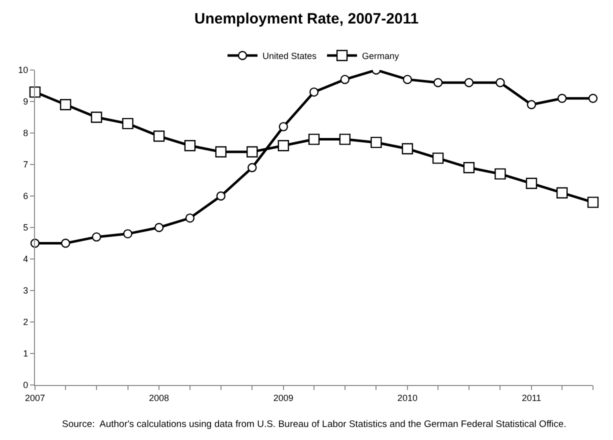 The height and width of the screenshot is (440, 613). What do you see at coordinates (25, 385) in the screenshot?
I see `y-tick-label: 0` at bounding box center [25, 385].